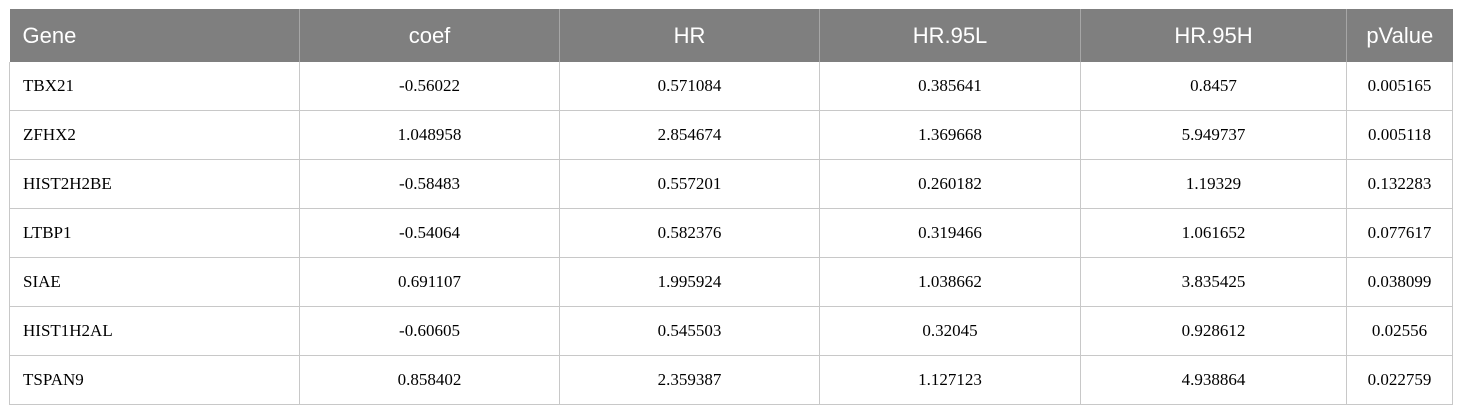 Image resolution: width=1460 pixels, height=417 pixels. I want to click on header-pvalue: pValue, so click(1399, 35).